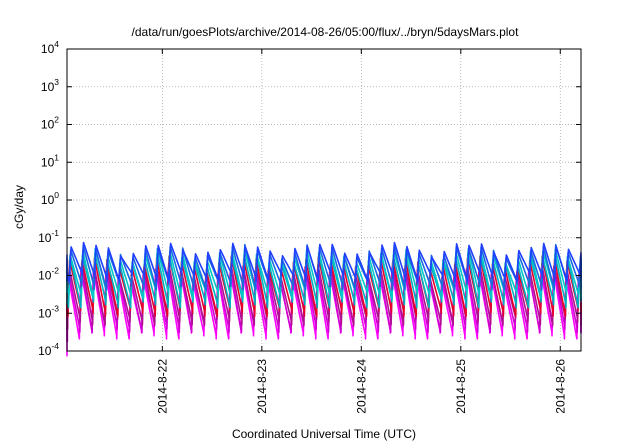 Image resolution: width=640 pixels, height=448 pixels. Describe the element at coordinates (56, 157) in the screenshot. I see `y-tick-exponent: 1` at that location.